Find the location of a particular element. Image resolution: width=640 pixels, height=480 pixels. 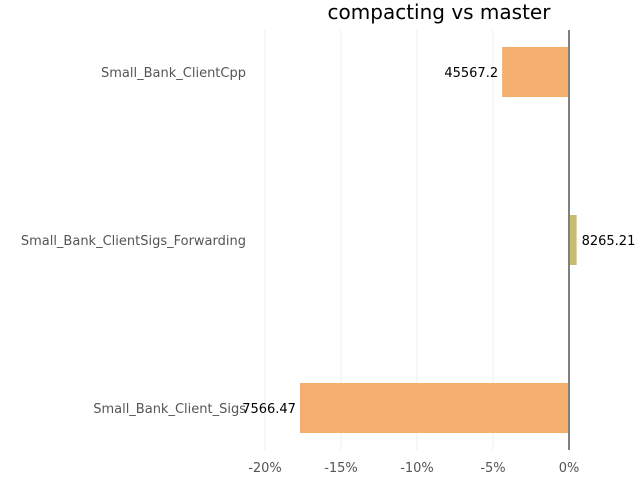

category-label: Small_Bank_Client_Sigs is located at coordinates (169, 409).